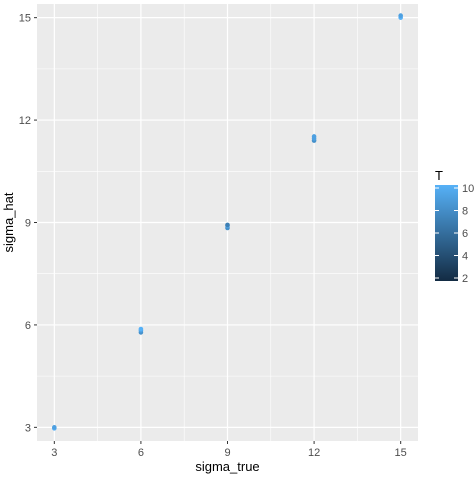 The height and width of the screenshot is (478, 474). Describe the element at coordinates (314, 453) in the screenshot. I see `x-tick-label: 12` at that location.